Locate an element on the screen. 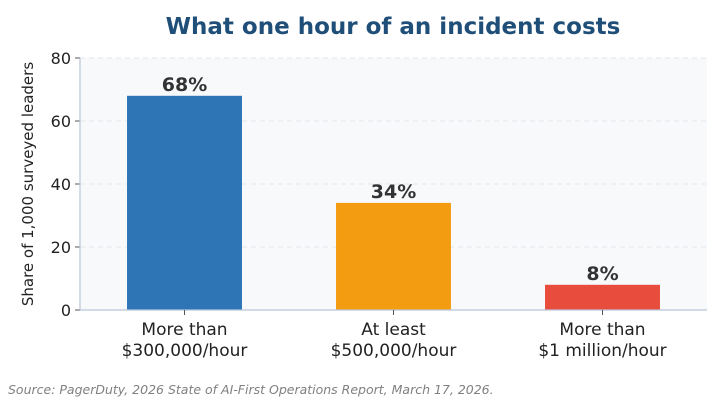  y-axis-label: Share of 1,000 surveyed leaders is located at coordinates (28, 184).